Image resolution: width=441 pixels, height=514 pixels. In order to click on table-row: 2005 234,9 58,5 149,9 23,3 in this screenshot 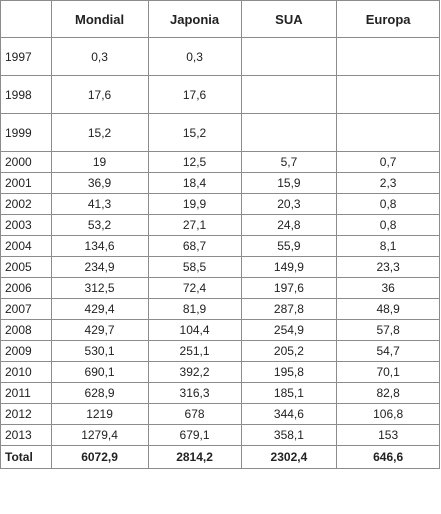, I will do `click(220, 267)`.